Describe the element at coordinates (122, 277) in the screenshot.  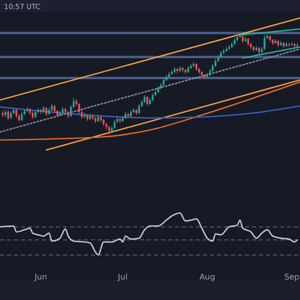
I see `x-tick-label: Jul` at that location.